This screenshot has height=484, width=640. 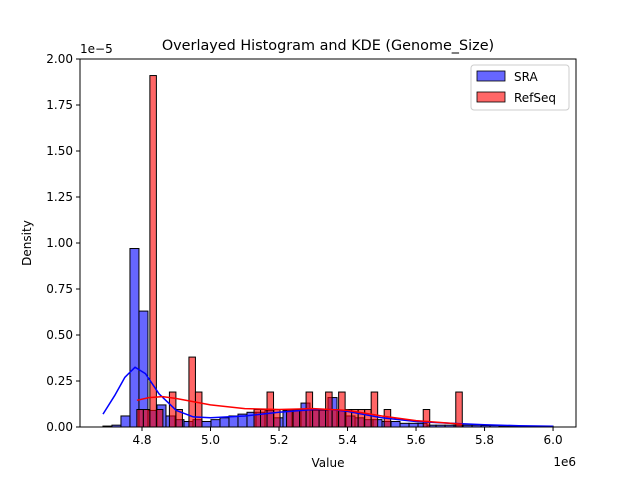 I want to click on legend-label-sra: SRA, so click(x=526, y=77).